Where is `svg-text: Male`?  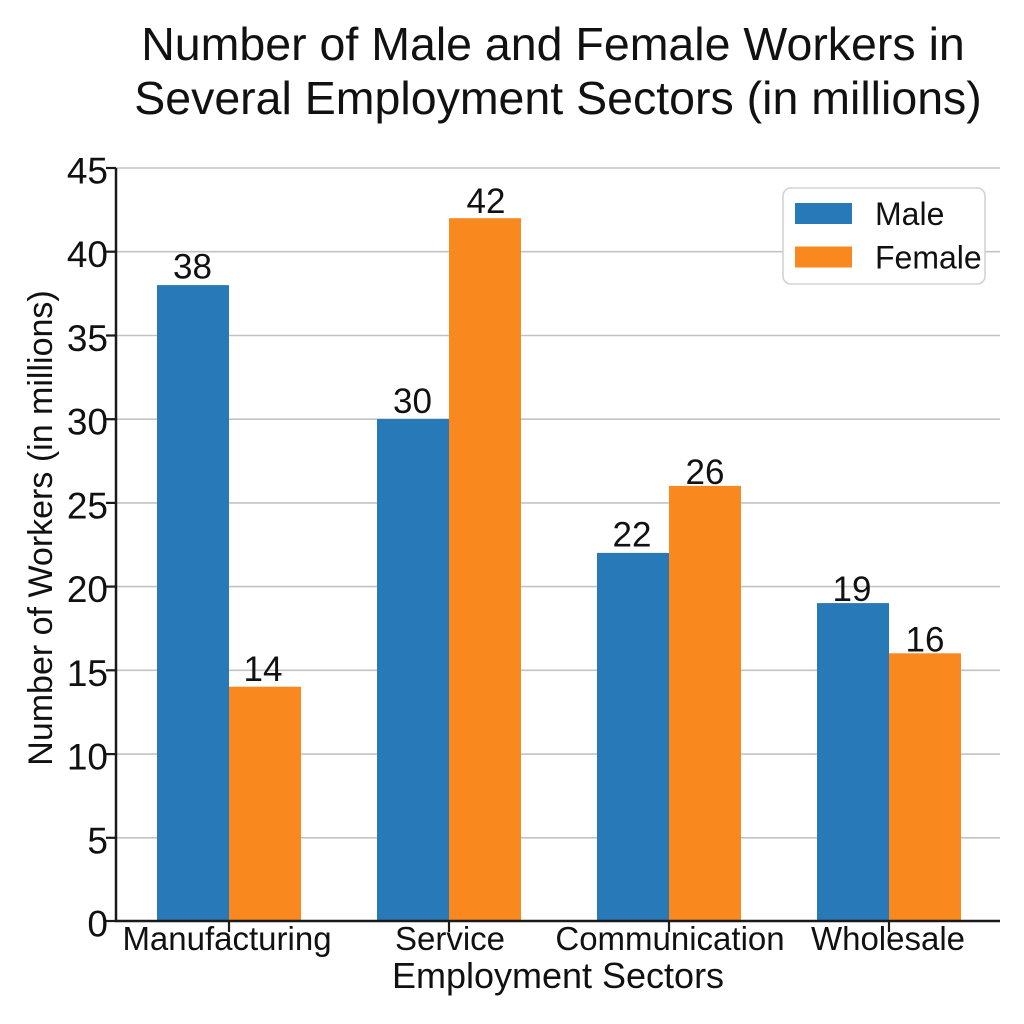 svg-text: Male is located at coordinates (909, 214).